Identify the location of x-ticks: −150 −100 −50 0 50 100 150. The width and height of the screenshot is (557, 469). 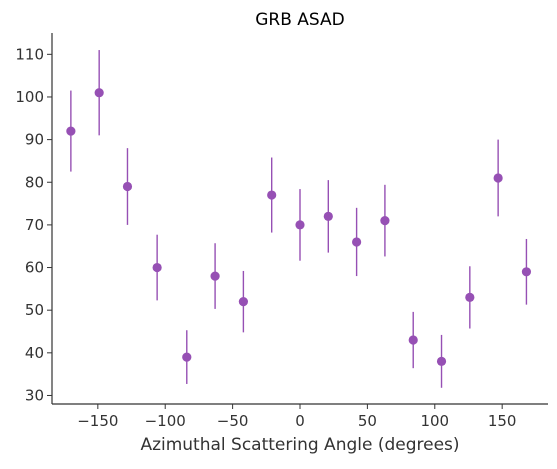
(296, 417).